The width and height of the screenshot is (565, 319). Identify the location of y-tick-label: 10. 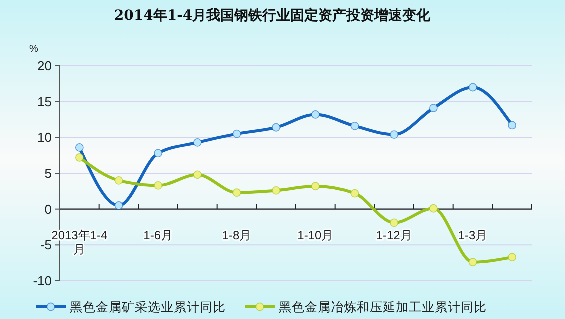
(45, 138).